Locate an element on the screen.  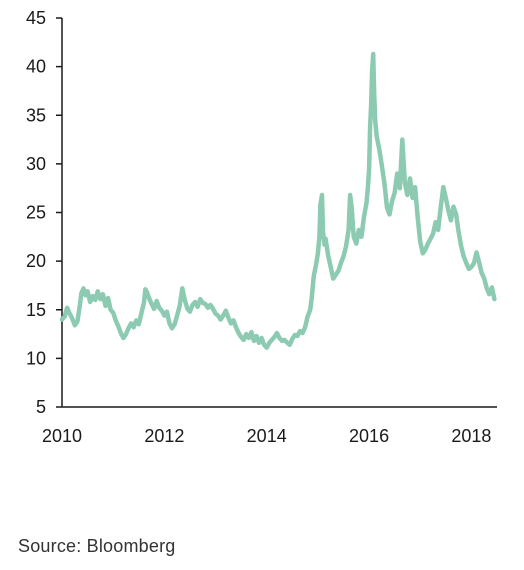
x-tick-label: 2010 is located at coordinates (62, 436).